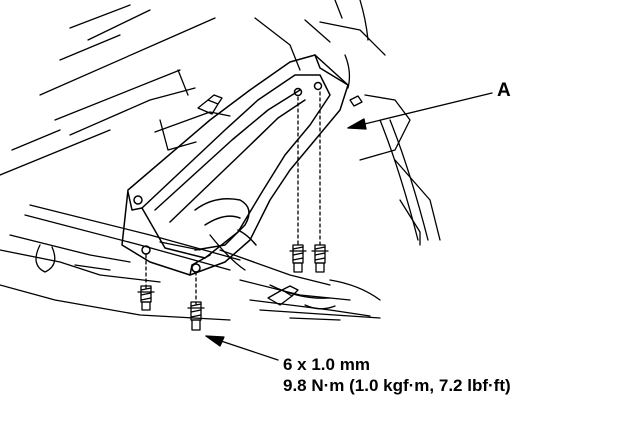 This screenshot has height=432, width=640. Describe the element at coordinates (504, 90) in the screenshot. I see `callout-label-a: A` at that location.